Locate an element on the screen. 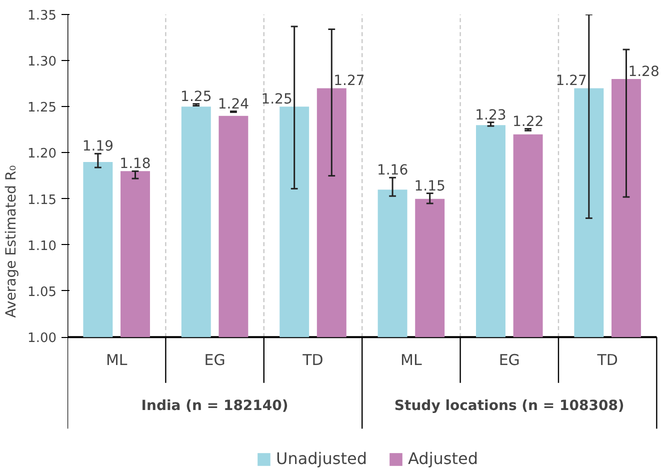 This screenshot has height=472, width=670. y-tick-label: 1.05 is located at coordinates (42, 292).